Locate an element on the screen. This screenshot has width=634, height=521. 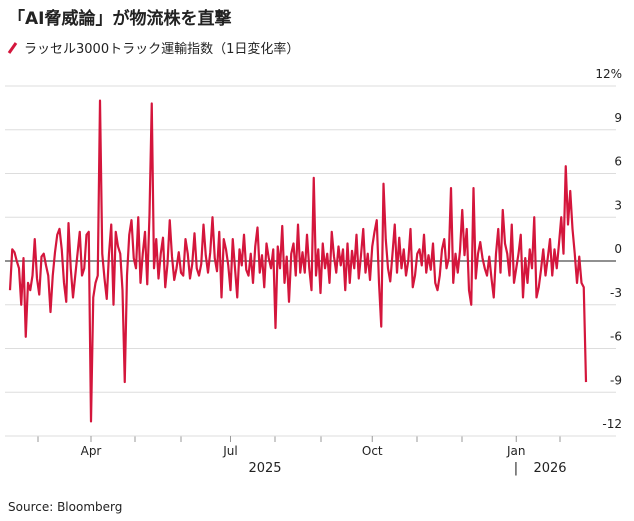
source: Source: Bloomberg is located at coordinates (65, 507).